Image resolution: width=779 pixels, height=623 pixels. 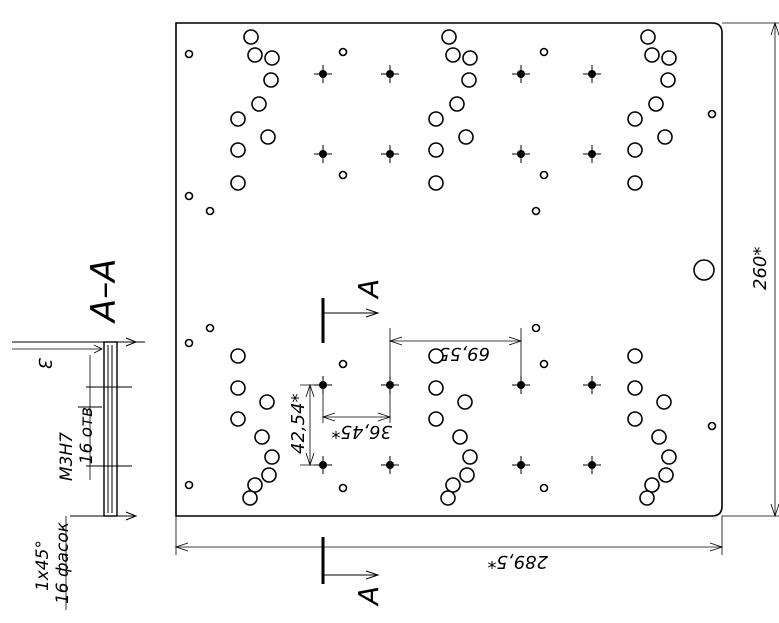 I want to click on section-bottom-arrow, so click(x=131, y=516).